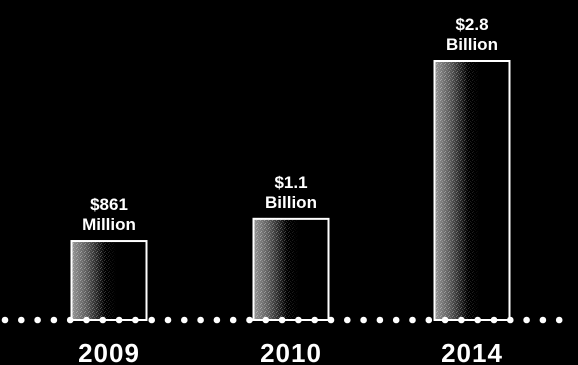 The width and height of the screenshot is (578, 365). I want to click on data-label-2010-line2: Billion, so click(291, 202).